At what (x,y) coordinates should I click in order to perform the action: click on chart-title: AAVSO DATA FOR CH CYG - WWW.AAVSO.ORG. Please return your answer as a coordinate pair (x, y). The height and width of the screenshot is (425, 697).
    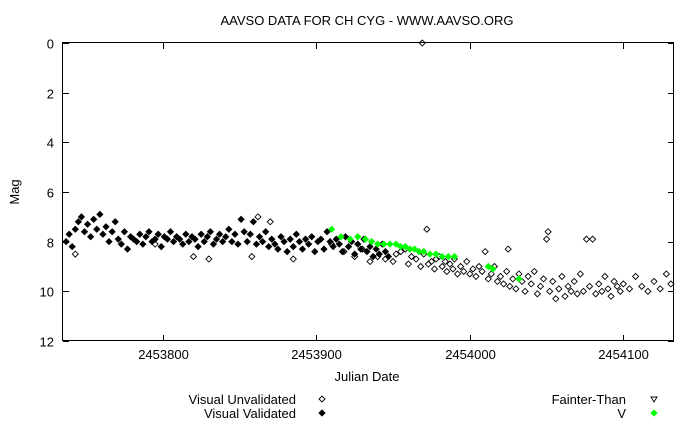
    Looking at the image, I should click on (366, 20).